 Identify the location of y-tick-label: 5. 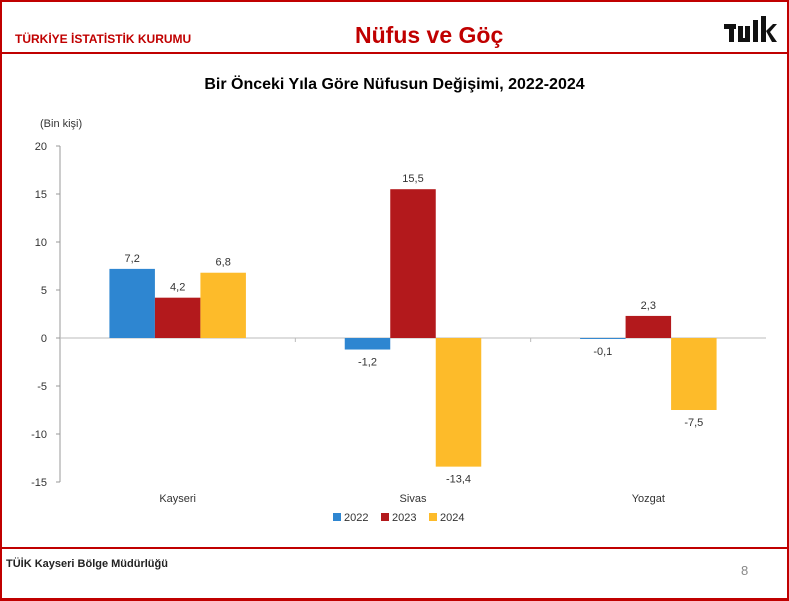
(44, 291).